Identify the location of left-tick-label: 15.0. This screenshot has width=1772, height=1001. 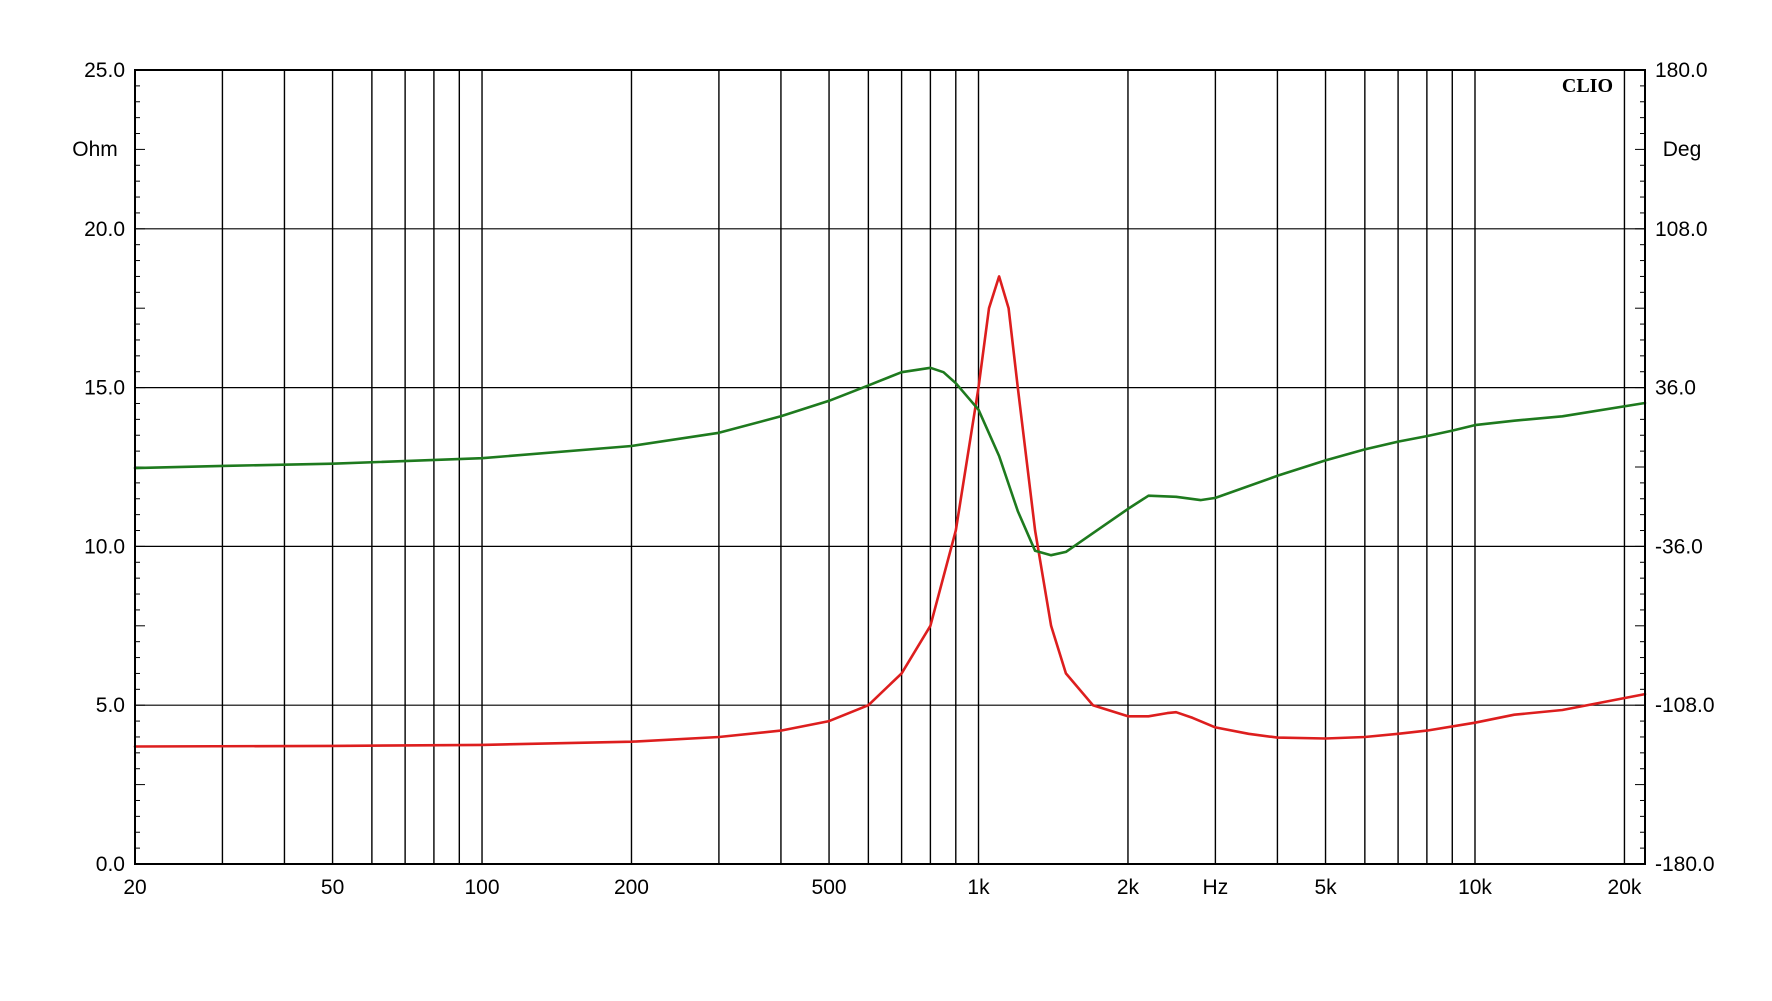
(104, 388).